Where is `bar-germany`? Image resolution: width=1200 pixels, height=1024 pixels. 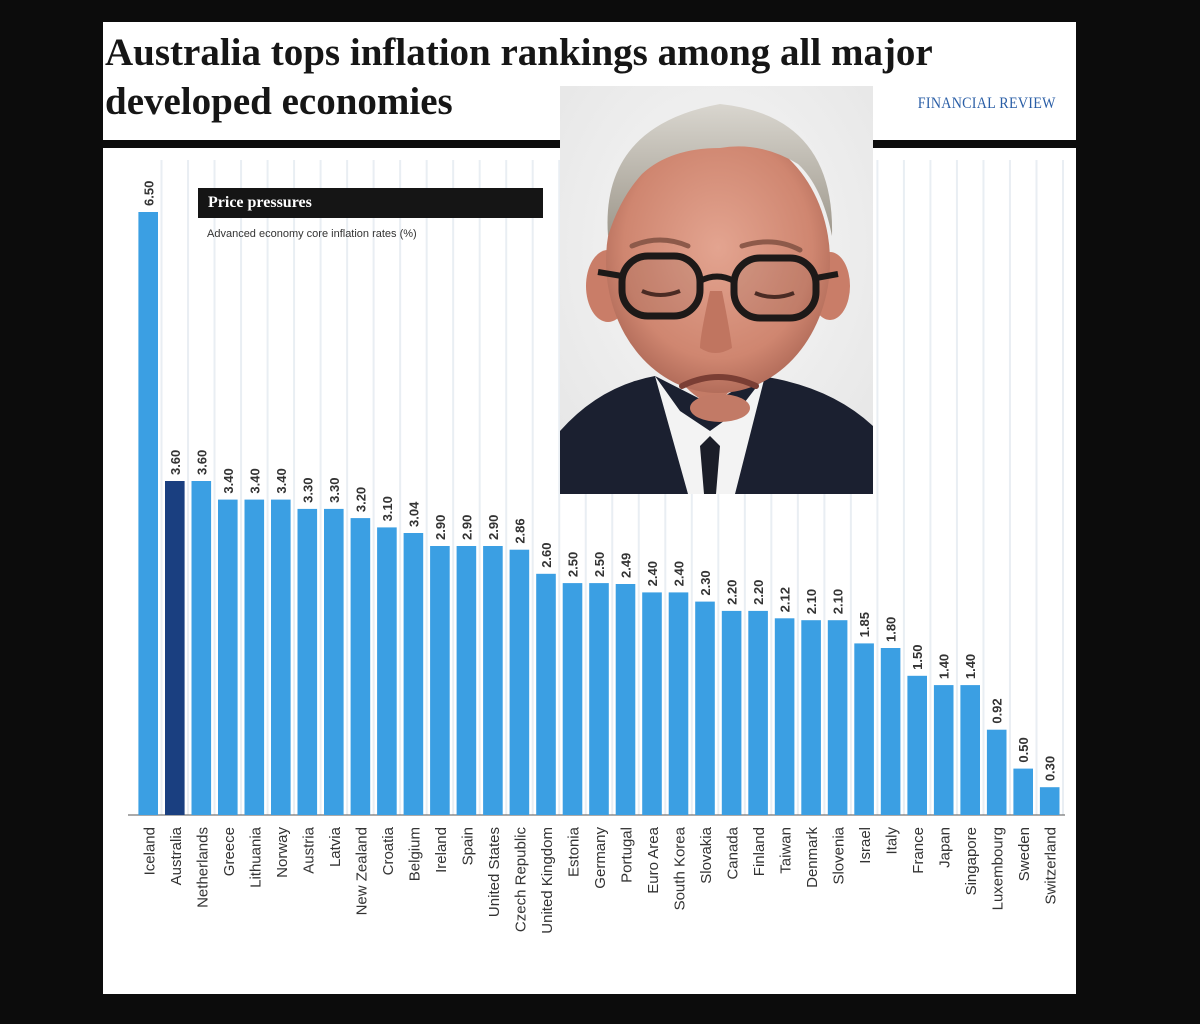 bar-germany is located at coordinates (599, 699).